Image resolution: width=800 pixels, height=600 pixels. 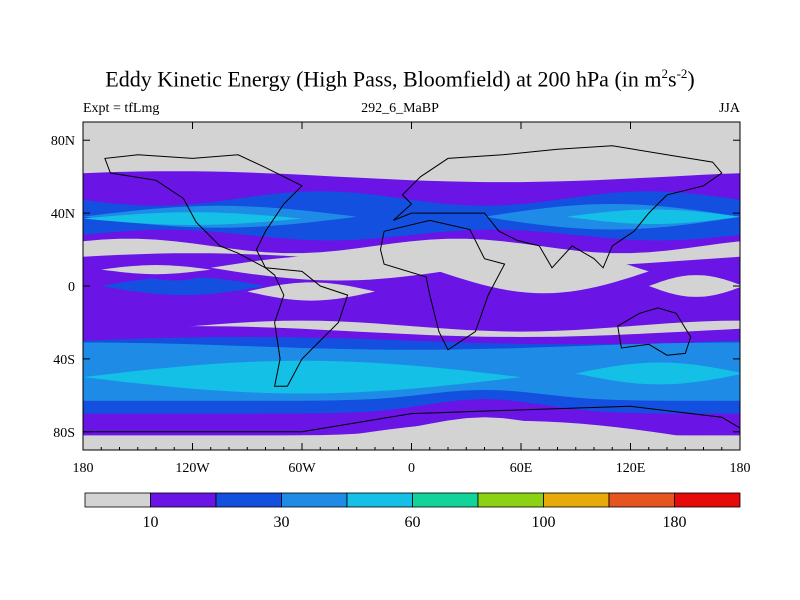 What do you see at coordinates (64, 433) in the screenshot?
I see `y-tick-label: 80S` at bounding box center [64, 433].